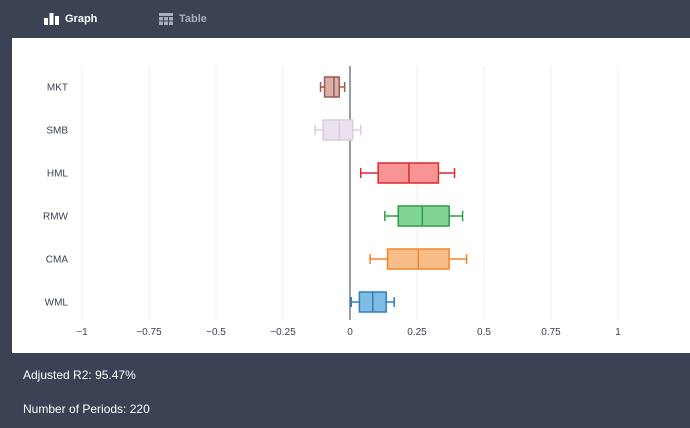 The width and height of the screenshot is (690, 428). I want to click on x-tick-label: −1, so click(82, 332).